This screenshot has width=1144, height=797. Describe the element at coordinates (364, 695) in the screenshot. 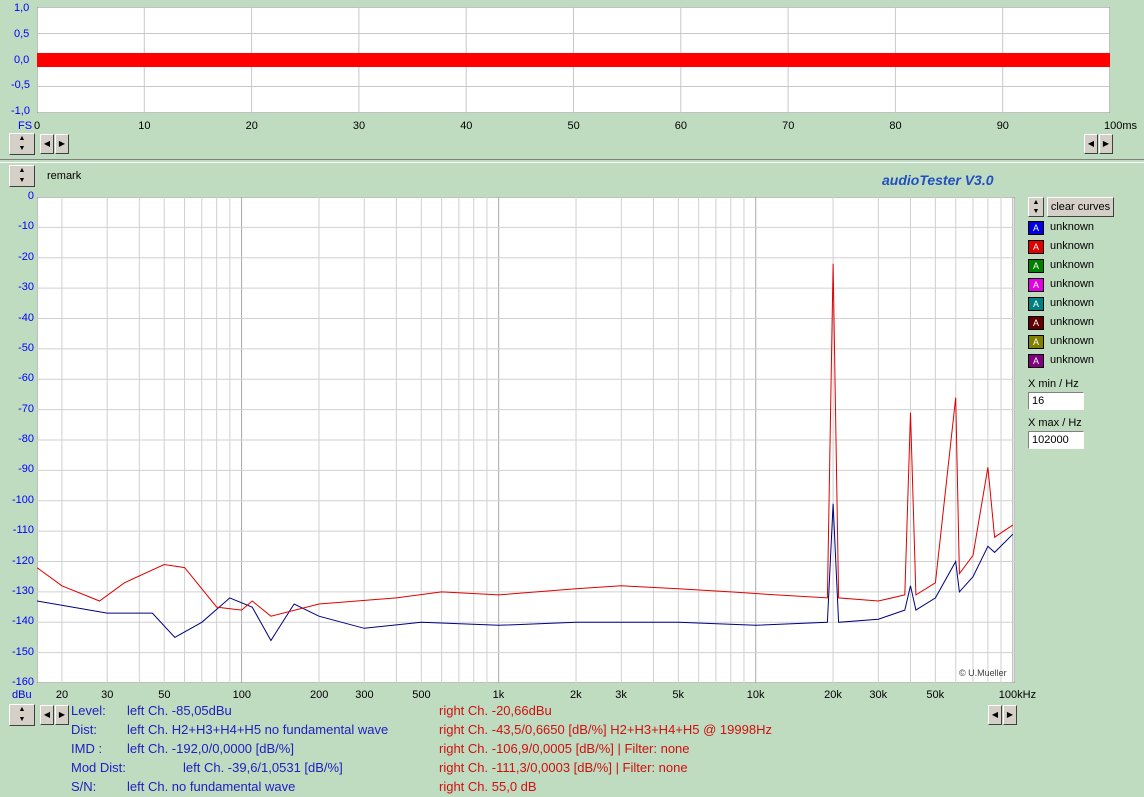

I see `spectrum-x-tick: 300` at that location.